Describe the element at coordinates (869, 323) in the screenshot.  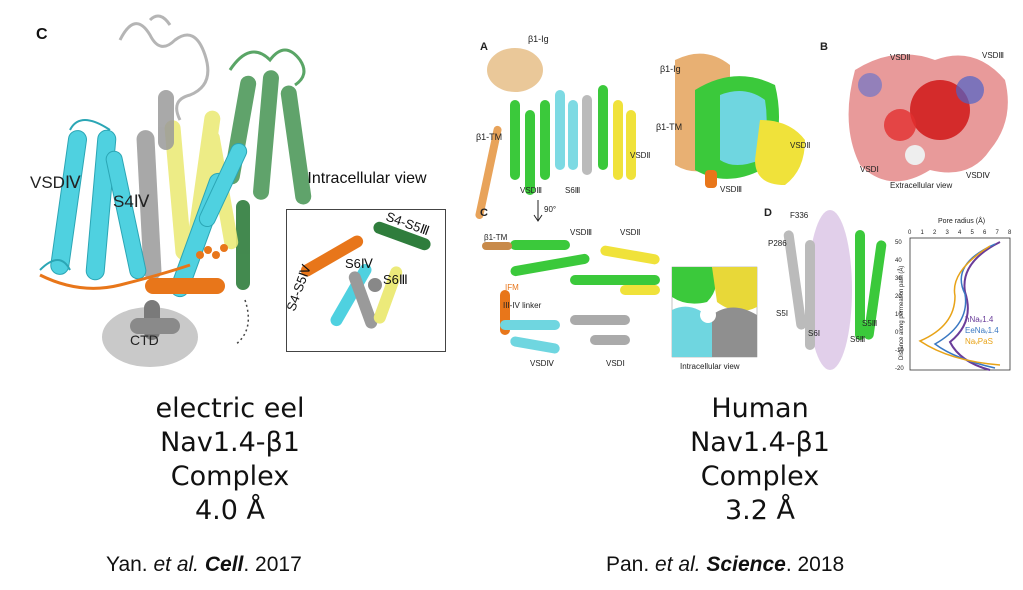
I see `label-d-s5-3: S5Ⅲ` at that location.